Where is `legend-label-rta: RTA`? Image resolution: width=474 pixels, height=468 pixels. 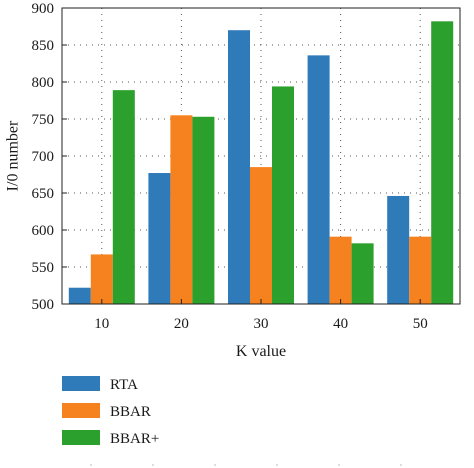
legend-label-rta: RTA is located at coordinates (124, 385).